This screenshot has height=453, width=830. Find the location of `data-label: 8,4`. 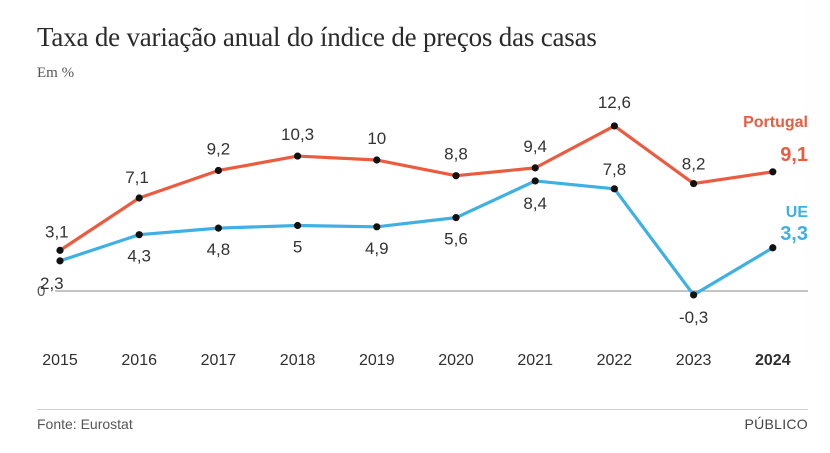

data-label: 8,4 is located at coordinates (535, 203).